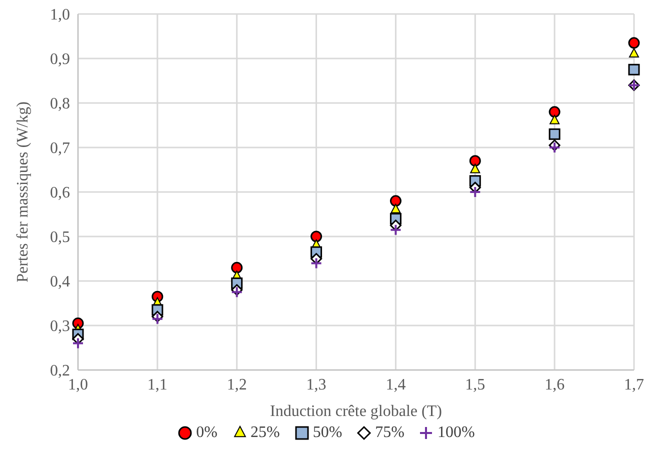  Describe the element at coordinates (206, 433) in the screenshot. I see `legend-label: 0%` at that location.